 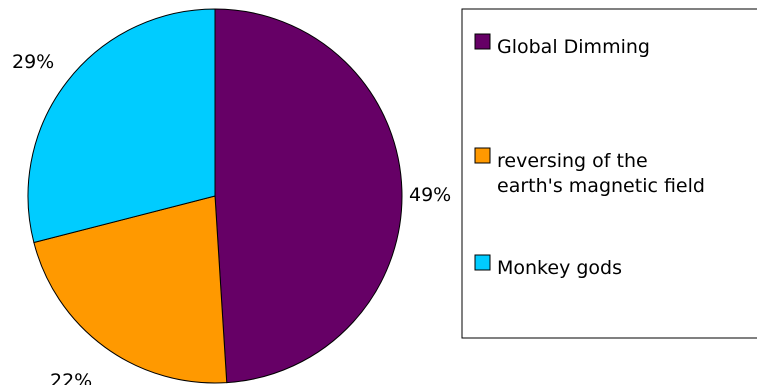 What do you see at coordinates (33, 62) in the screenshot?
I see `percent-label-3: 29%` at bounding box center [33, 62].